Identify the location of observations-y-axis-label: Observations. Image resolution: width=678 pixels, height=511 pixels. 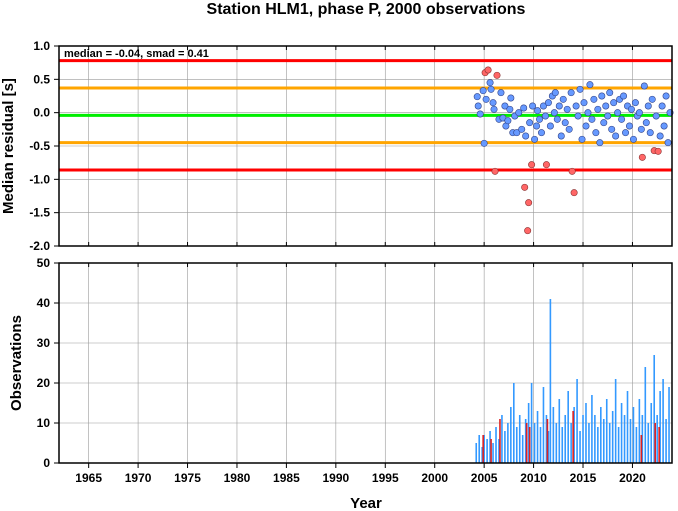
(16, 363).